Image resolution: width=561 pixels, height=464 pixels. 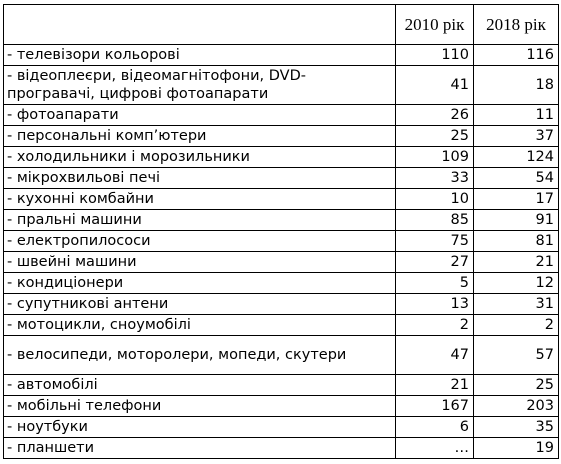 What do you see at coordinates (516, 406) in the screenshot?
I see `value-2018: 203` at bounding box center [516, 406].